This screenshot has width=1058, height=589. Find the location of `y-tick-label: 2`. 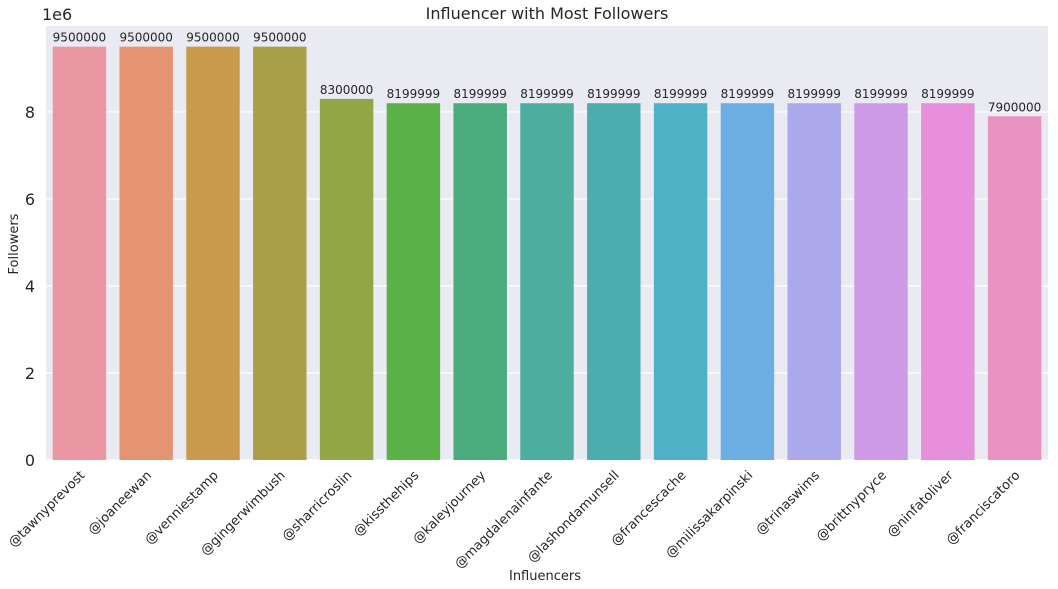

y-tick-label: 2 is located at coordinates (30, 373).